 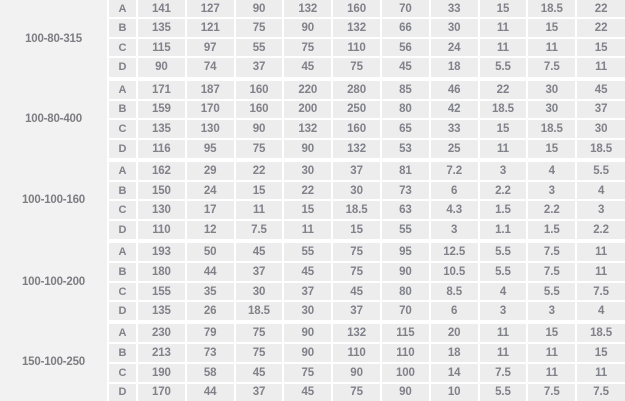 I want to click on data-cell: 63, so click(x=405, y=211).